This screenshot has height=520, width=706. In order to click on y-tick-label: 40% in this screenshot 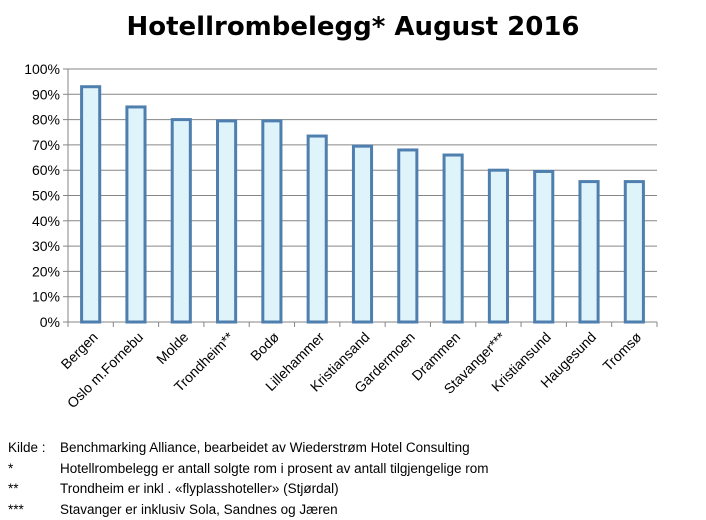, I will do `click(46, 221)`.